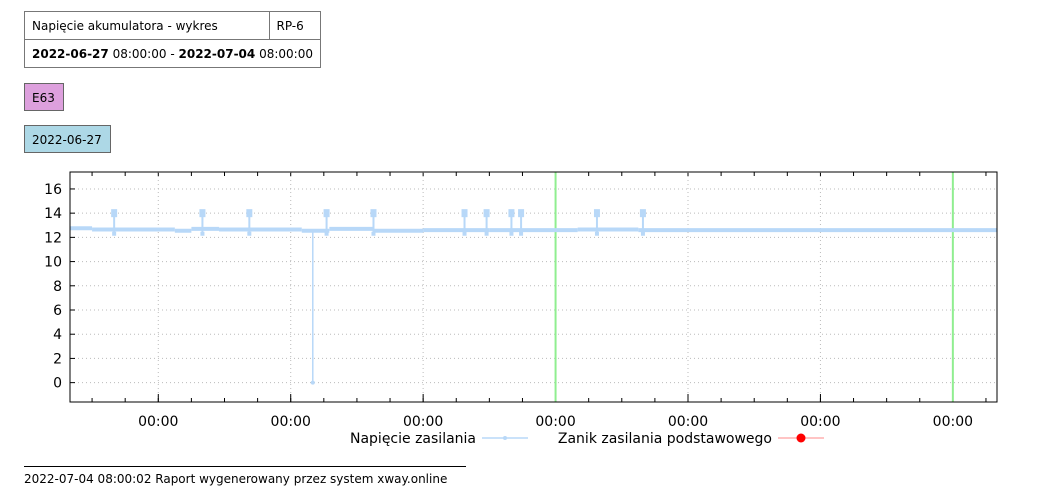  What do you see at coordinates (57, 384) in the screenshot?
I see `y-tick-label: 0` at bounding box center [57, 384].